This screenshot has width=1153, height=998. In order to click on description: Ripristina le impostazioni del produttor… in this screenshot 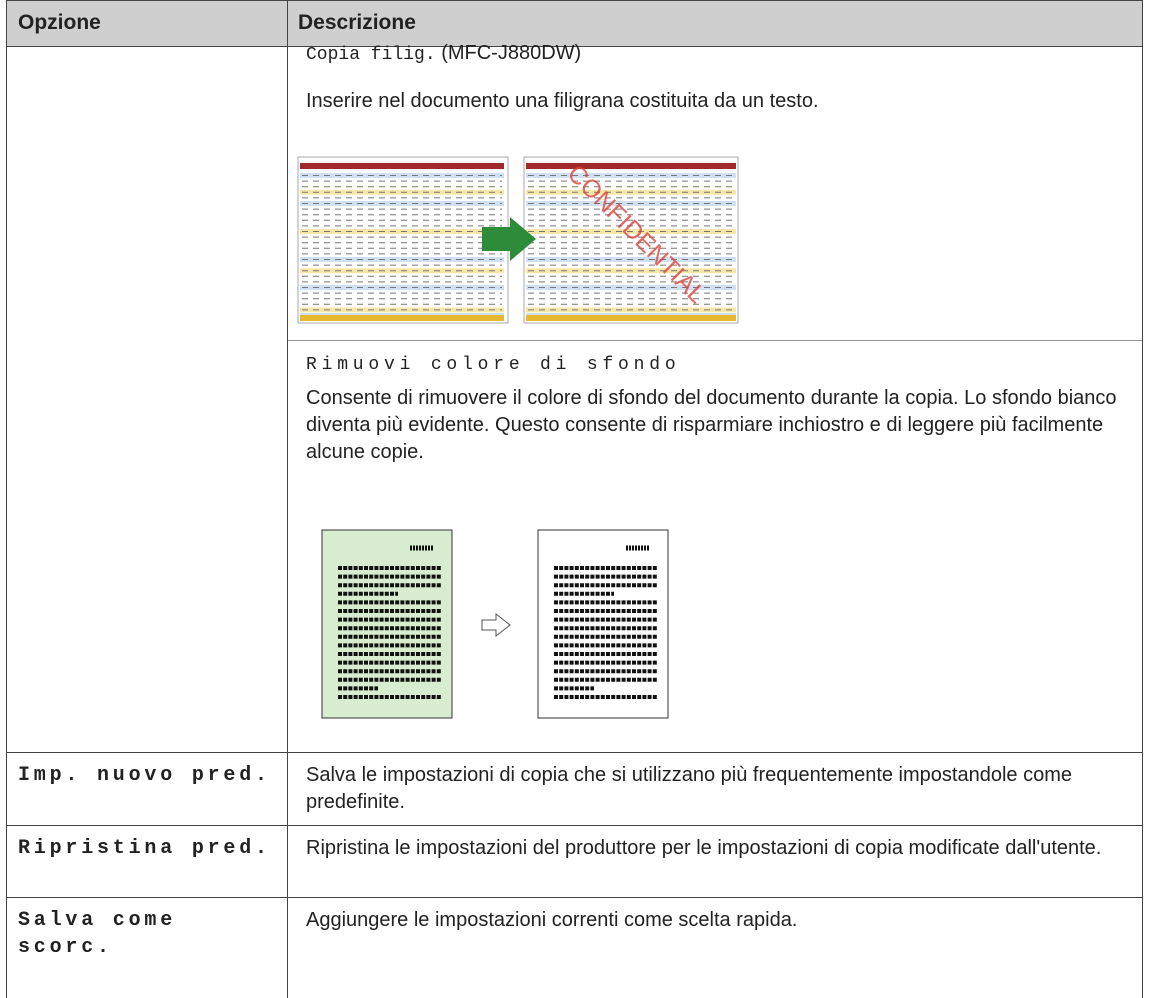, I will do `click(704, 848)`.